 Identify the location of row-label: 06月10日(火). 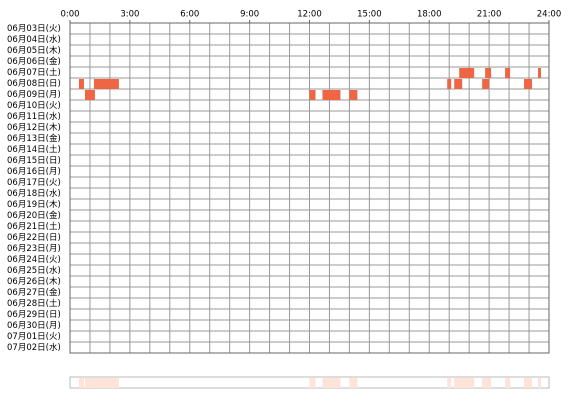
(34, 106).